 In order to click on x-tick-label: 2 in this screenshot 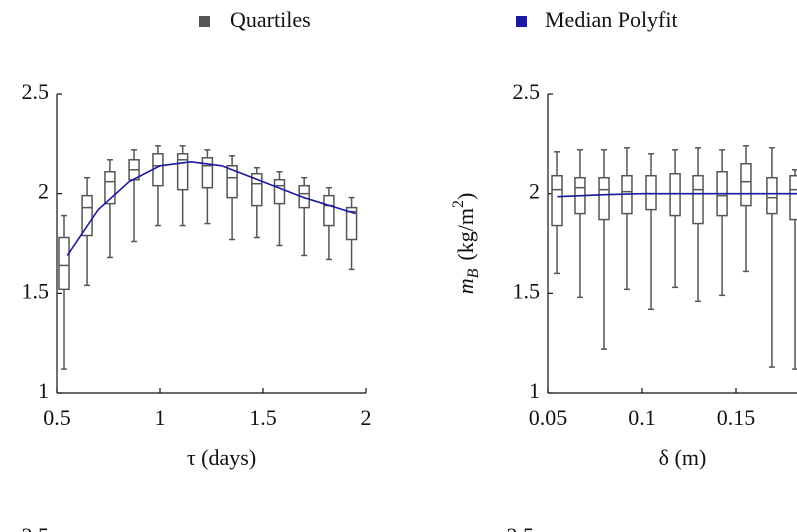, I will do `click(366, 417)`.